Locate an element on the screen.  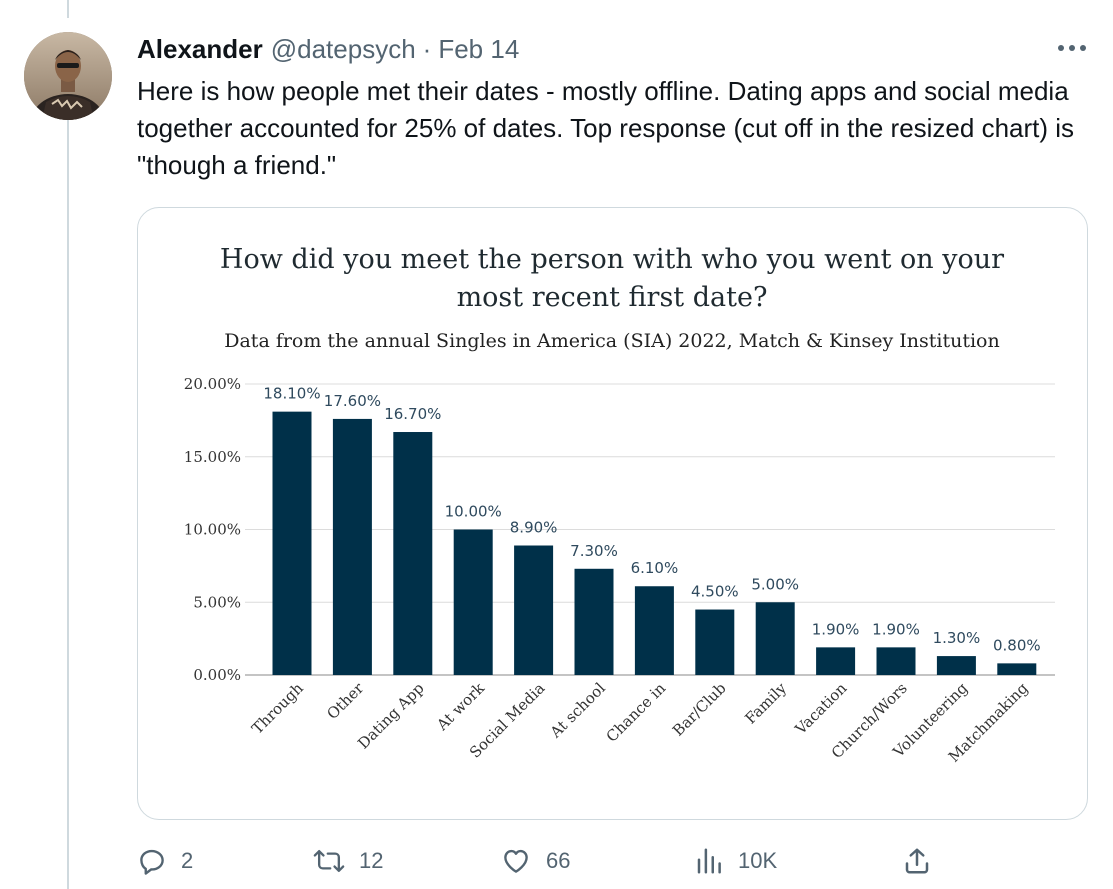
x-tick-label: Chance in is located at coordinates (636, 712).